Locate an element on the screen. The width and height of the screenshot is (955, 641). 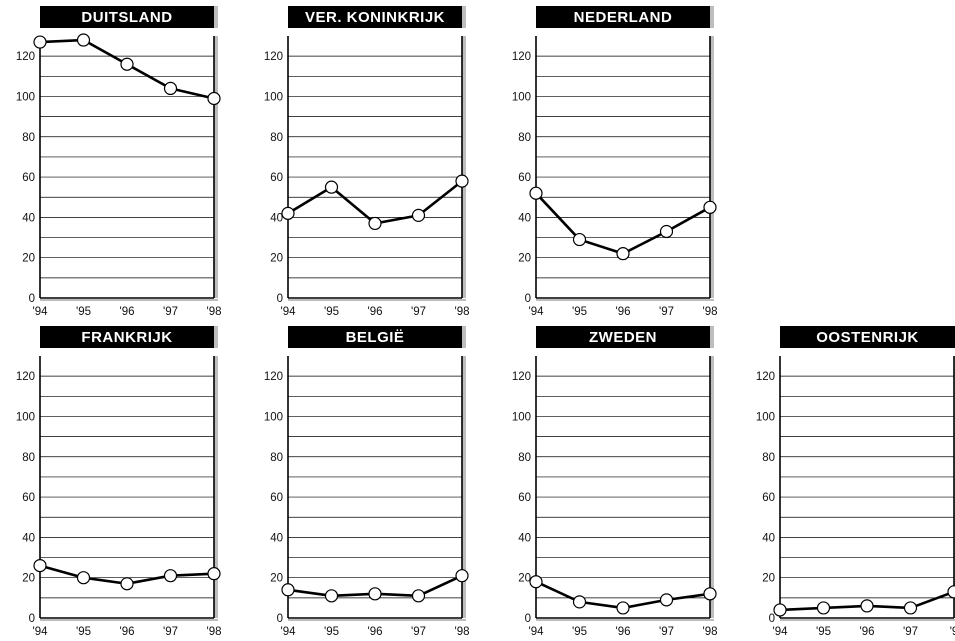
panel-title: DUITSLAND is located at coordinates (126, 17).